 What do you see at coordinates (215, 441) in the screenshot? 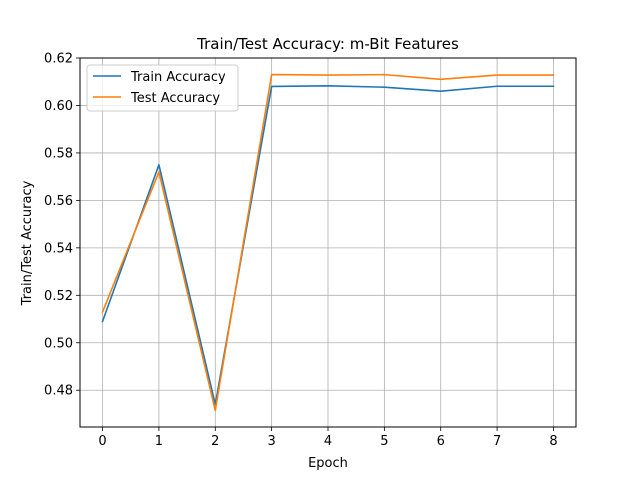
I see `x-tick-label: 2` at bounding box center [215, 441].